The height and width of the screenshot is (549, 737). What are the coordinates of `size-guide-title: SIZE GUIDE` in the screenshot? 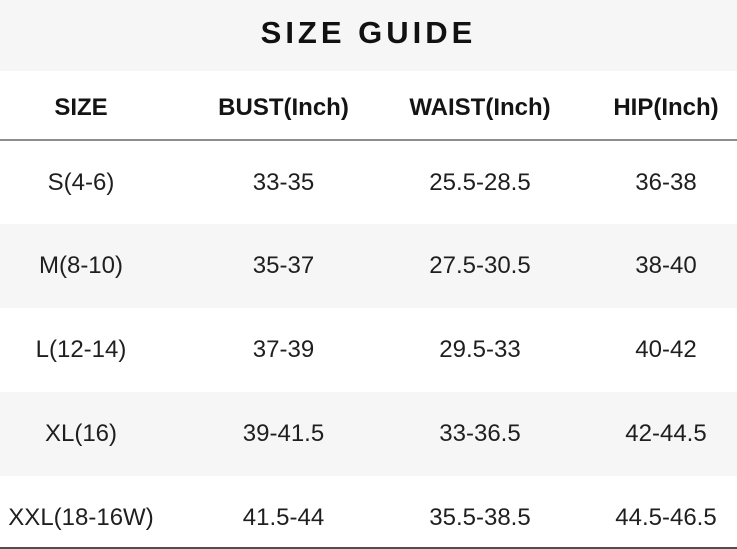 It's located at (368, 32).